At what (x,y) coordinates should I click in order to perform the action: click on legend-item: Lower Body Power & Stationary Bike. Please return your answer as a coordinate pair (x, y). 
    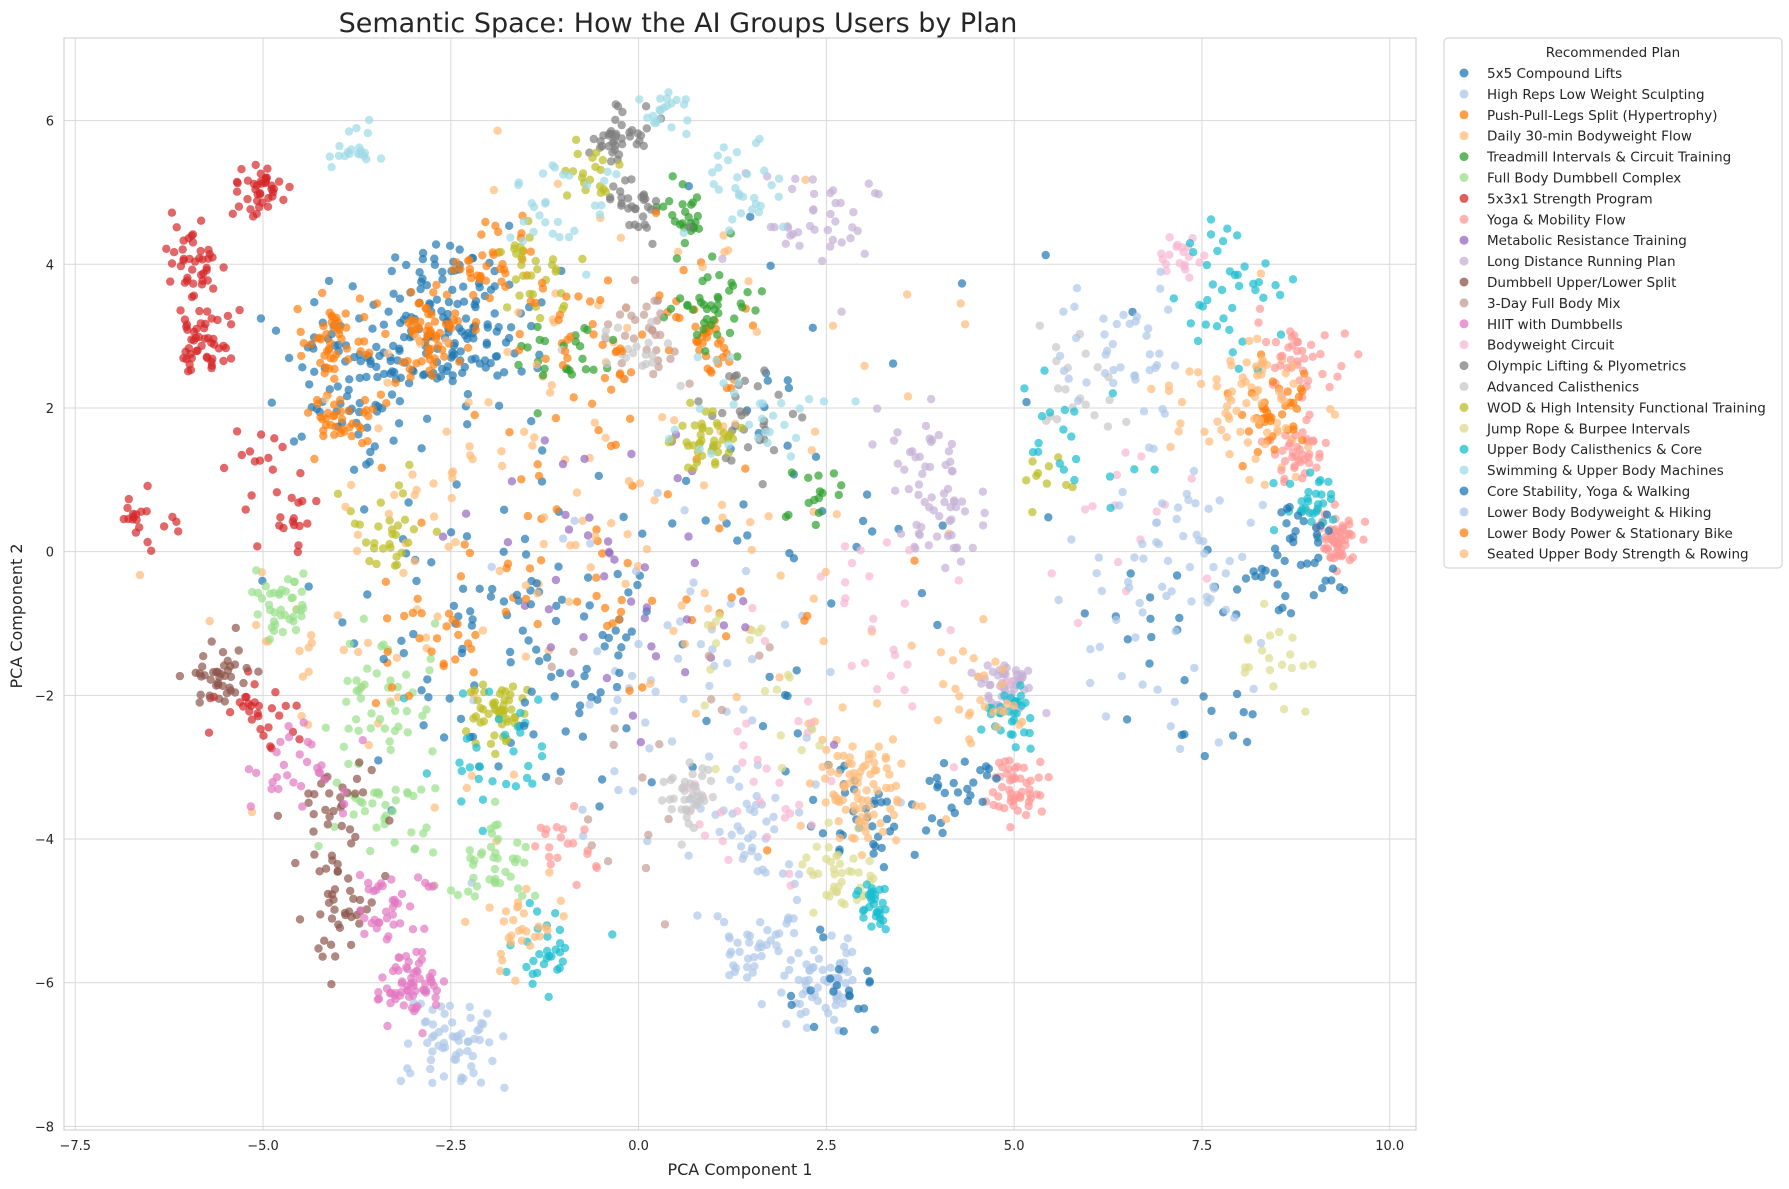
    Looking at the image, I should click on (1596, 534).